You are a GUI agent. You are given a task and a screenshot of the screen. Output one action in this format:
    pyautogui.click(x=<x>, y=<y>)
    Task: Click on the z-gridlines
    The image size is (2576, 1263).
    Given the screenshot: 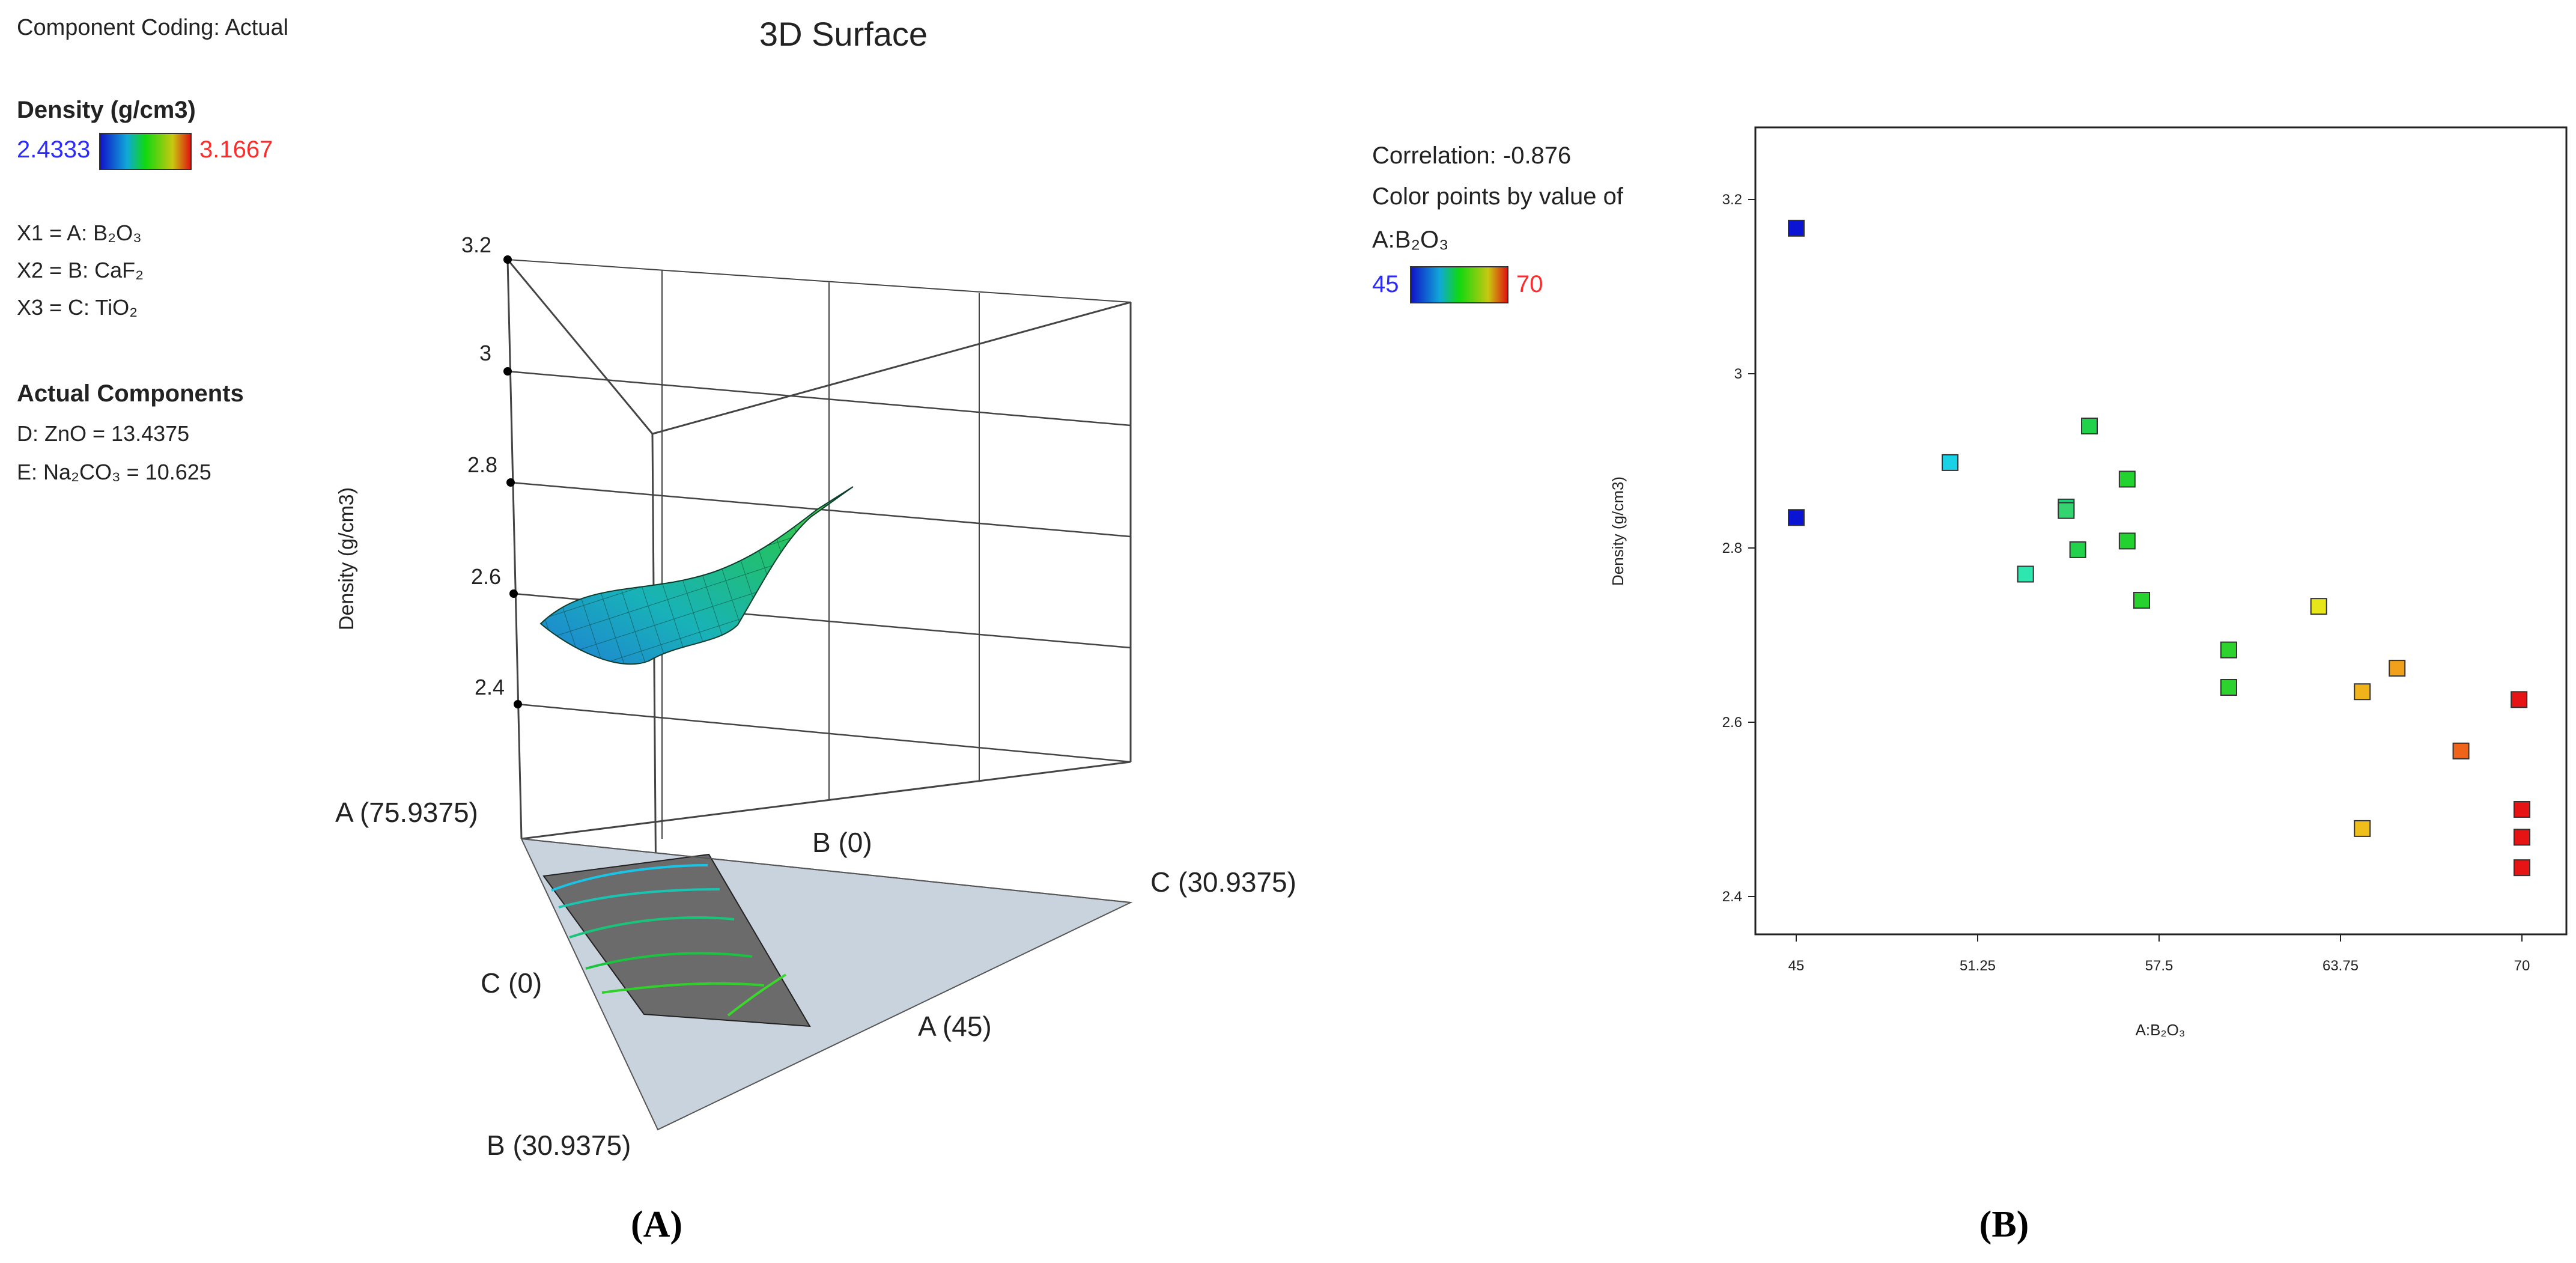 What is the action you would take?
    pyautogui.click(x=819, y=566)
    